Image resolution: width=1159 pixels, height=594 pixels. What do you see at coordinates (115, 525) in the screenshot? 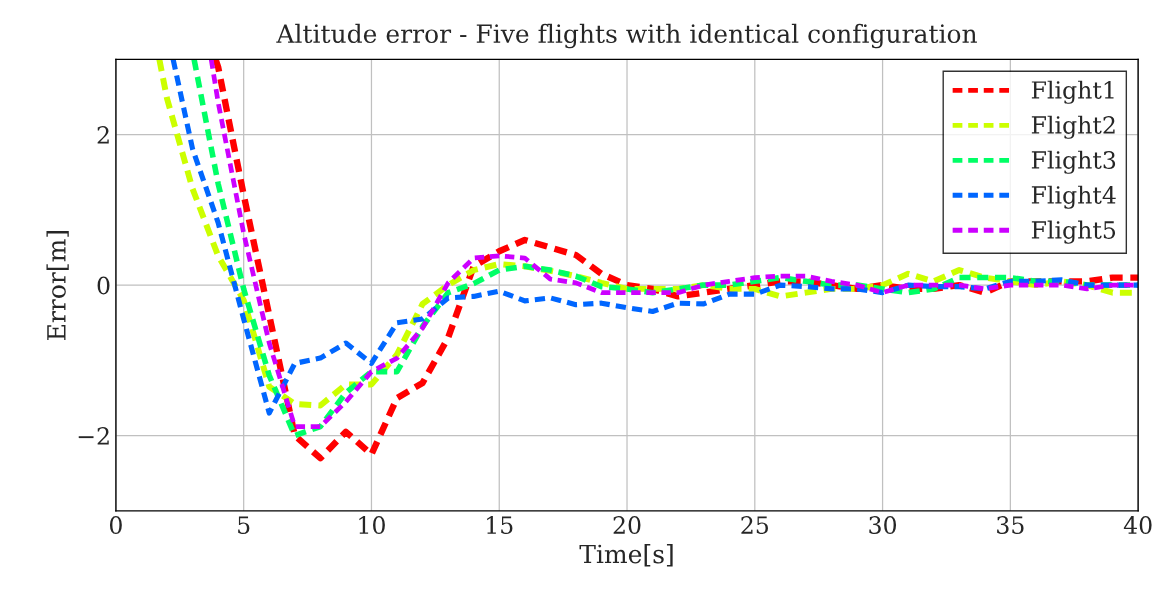
I see `x-tick-label: 0` at bounding box center [115, 525].